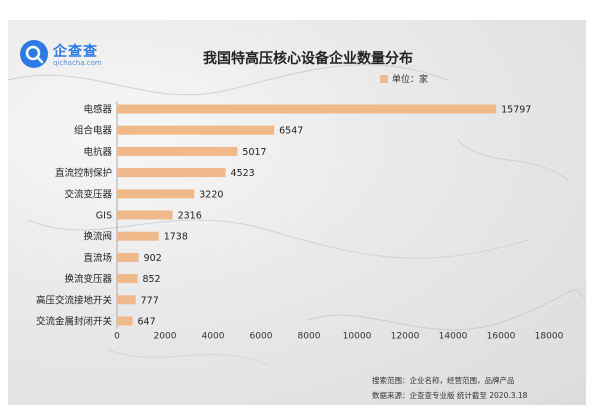 Image resolution: width=600 pixels, height=420 pixels. I want to click on chart-title: 我国特高压核心设备企业数量分布, so click(308, 59).